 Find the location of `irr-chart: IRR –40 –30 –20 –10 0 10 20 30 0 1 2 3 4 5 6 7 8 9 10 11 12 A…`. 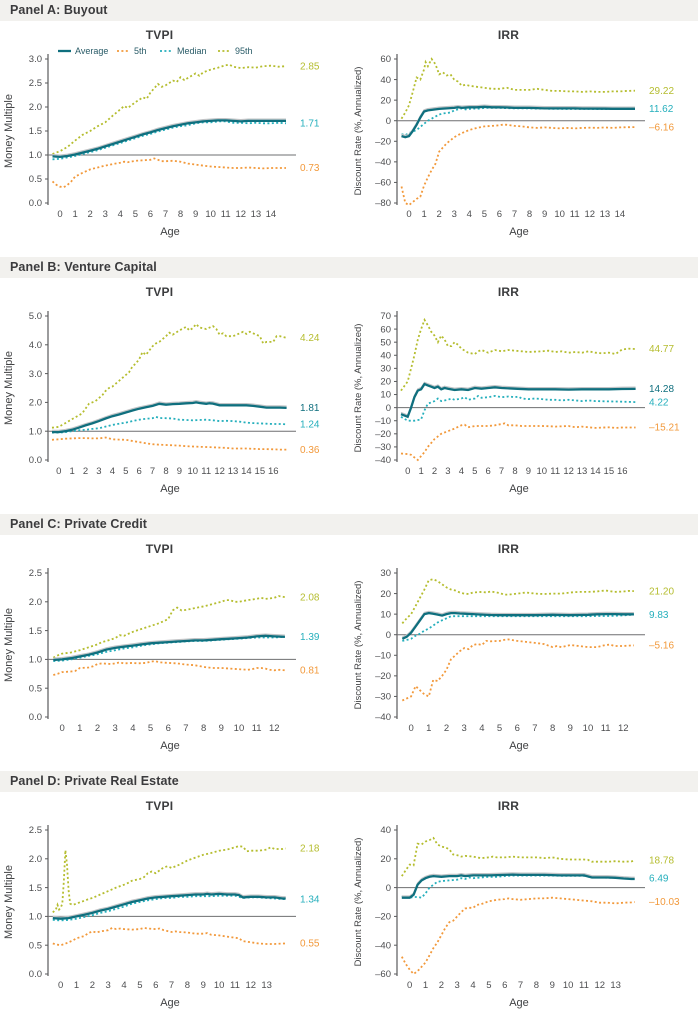

irr-chart: IRR –40 –30 –20 –10 0 10 20 30 0 1 2 3 4 5 6 7 8 9 10 11 12 A… is located at coordinates (523, 652).